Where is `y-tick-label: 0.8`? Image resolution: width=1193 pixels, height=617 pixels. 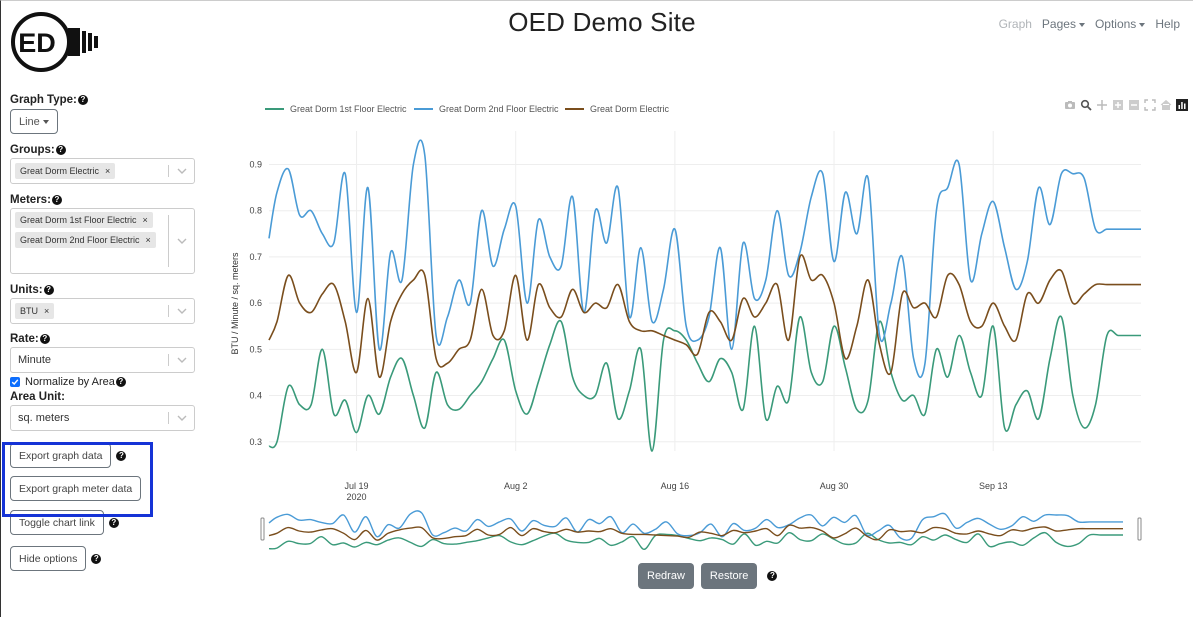 y-tick-label: 0.8 is located at coordinates (255, 211).